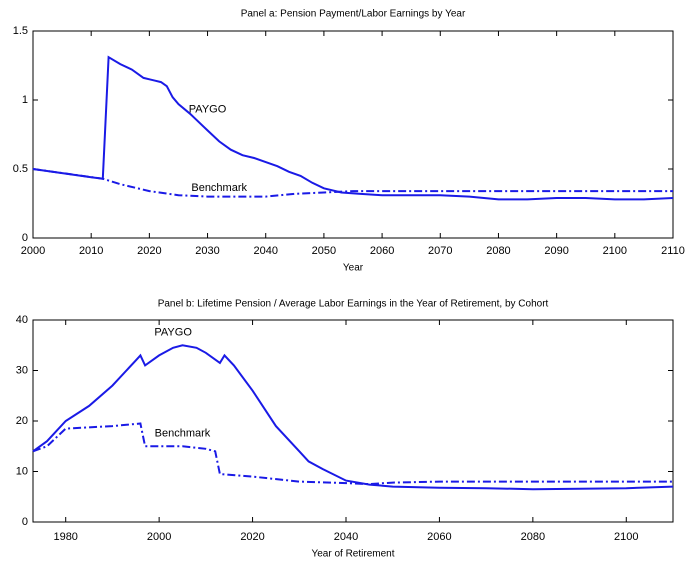 The height and width of the screenshot is (567, 691). Describe the element at coordinates (352, 554) in the screenshot. I see `x-axis-label: Year of Retirement` at that location.